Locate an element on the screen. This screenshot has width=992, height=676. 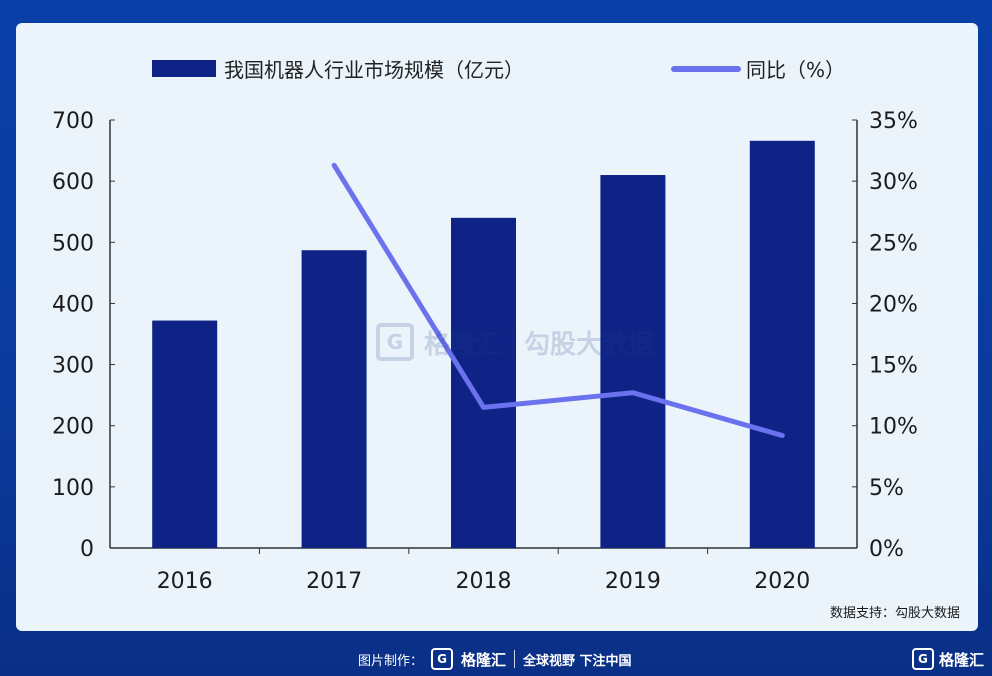
y-left-tick-label: 500 is located at coordinates (73, 243).